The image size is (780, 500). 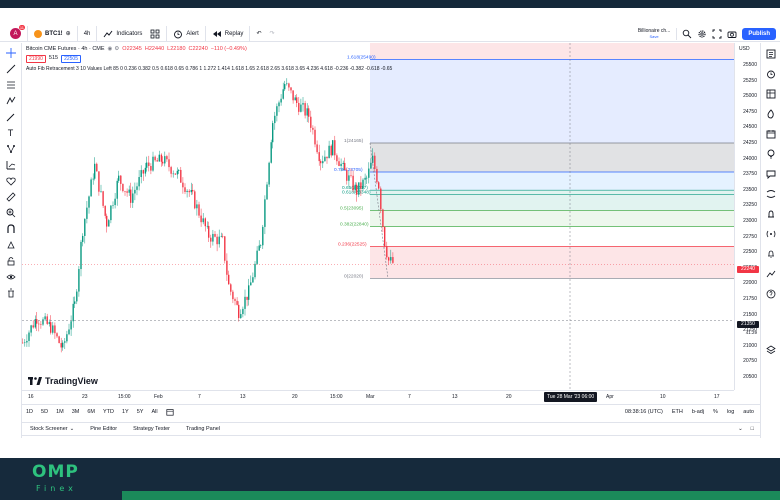 What do you see at coordinates (10, 292) in the screenshot?
I see `trash-icon` at bounding box center [10, 292].